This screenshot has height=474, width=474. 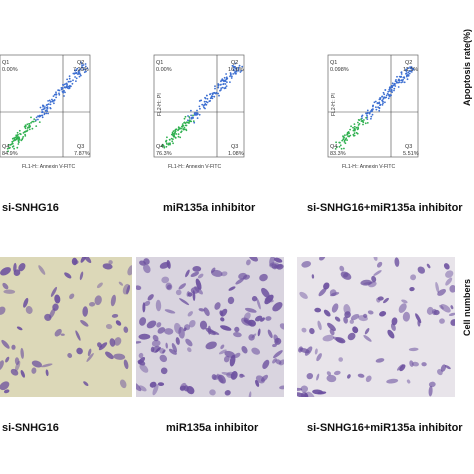 What do you see at coordinates (236, 154) in the screenshot?
I see `q3-value: 1.08%` at bounding box center [236, 154].